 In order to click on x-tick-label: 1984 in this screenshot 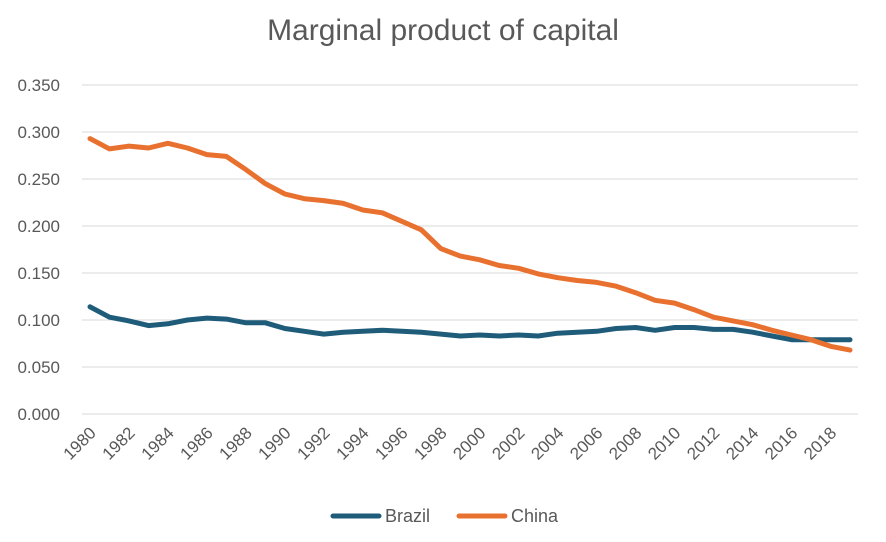, I will do `click(158, 443)`.